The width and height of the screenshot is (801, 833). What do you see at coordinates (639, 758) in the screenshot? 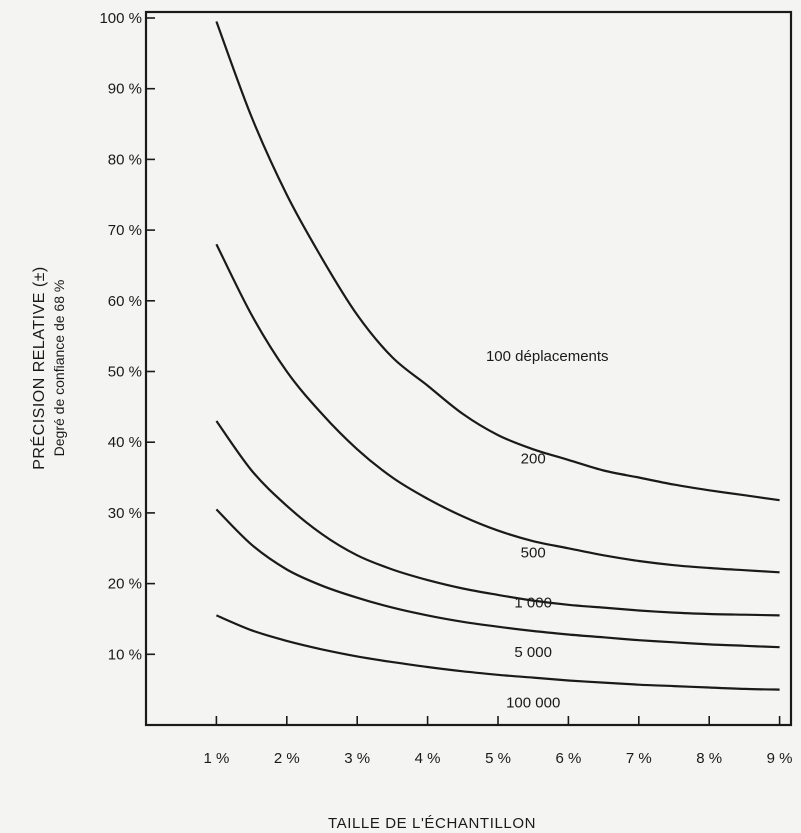
I see `x-tick-label: 7 %` at bounding box center [639, 758].